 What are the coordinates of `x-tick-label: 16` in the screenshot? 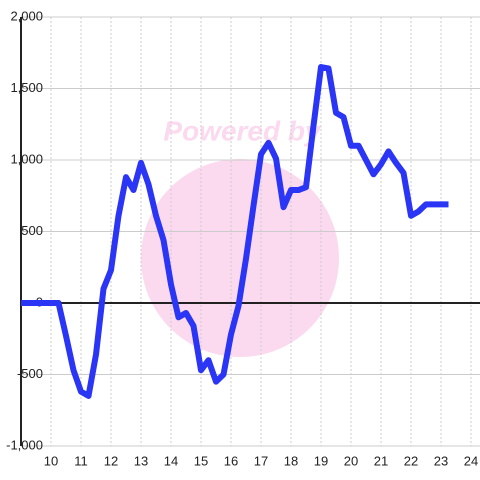 It's located at (231, 460).